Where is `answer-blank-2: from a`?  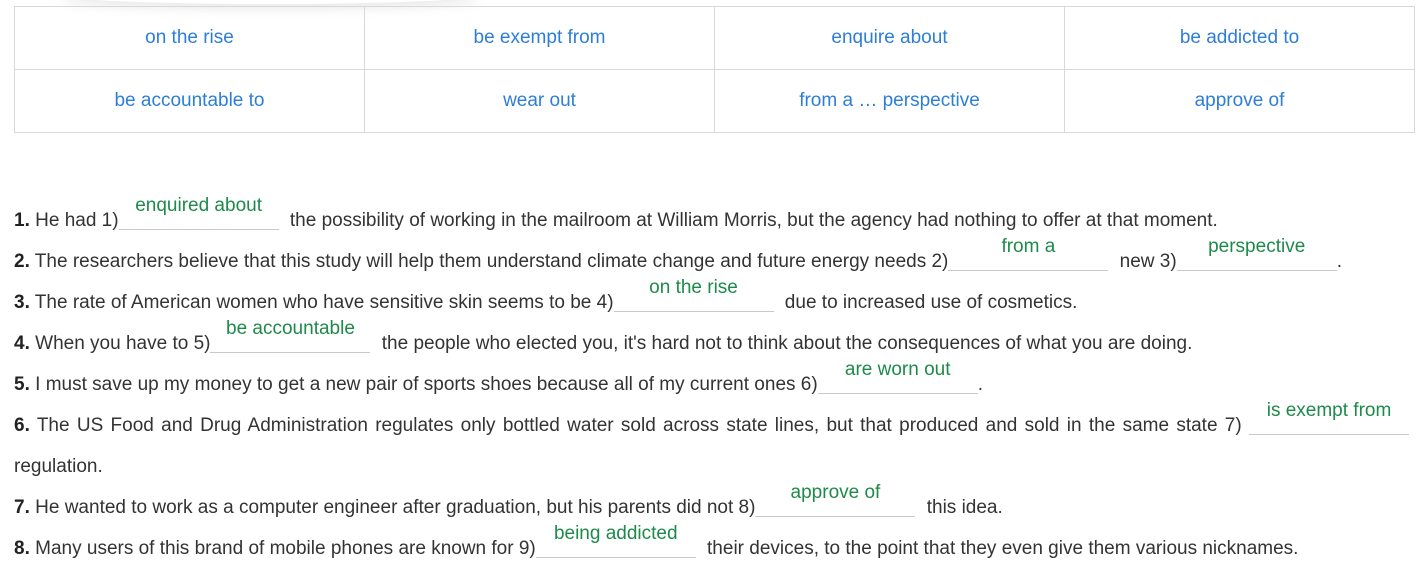
answer-blank-2: from a is located at coordinates (1028, 253).